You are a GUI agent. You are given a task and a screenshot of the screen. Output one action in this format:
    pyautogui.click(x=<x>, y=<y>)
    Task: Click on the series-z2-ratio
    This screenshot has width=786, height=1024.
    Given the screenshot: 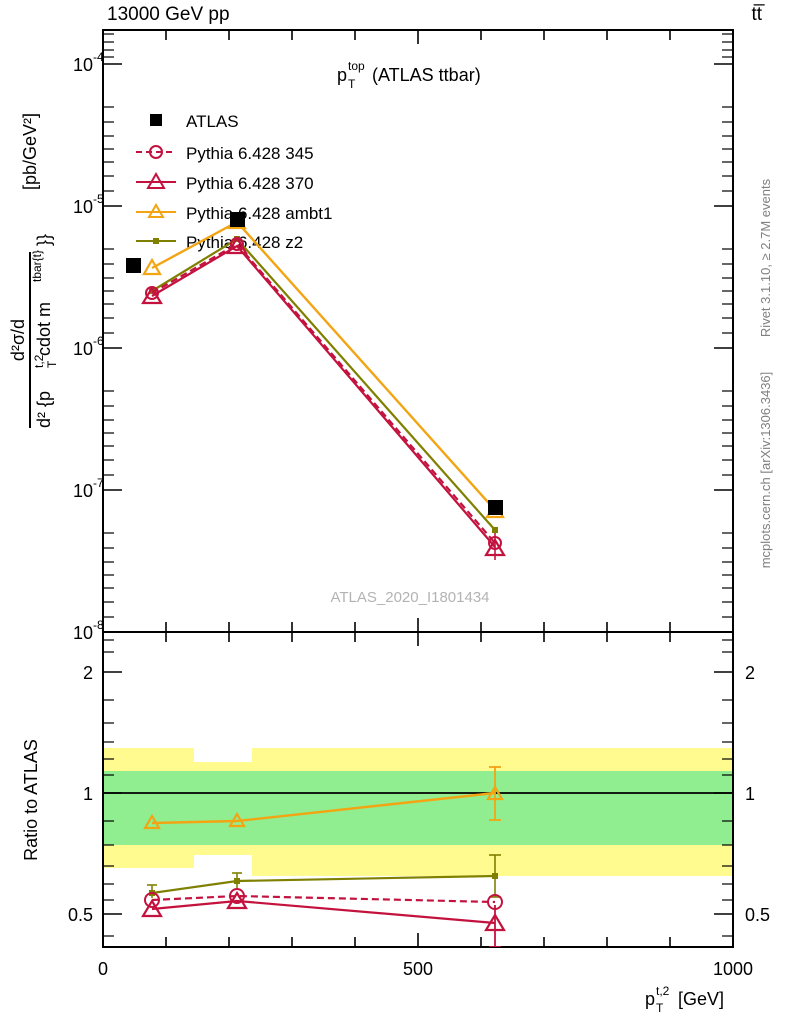 What is the action you would take?
    pyautogui.click(x=324, y=876)
    